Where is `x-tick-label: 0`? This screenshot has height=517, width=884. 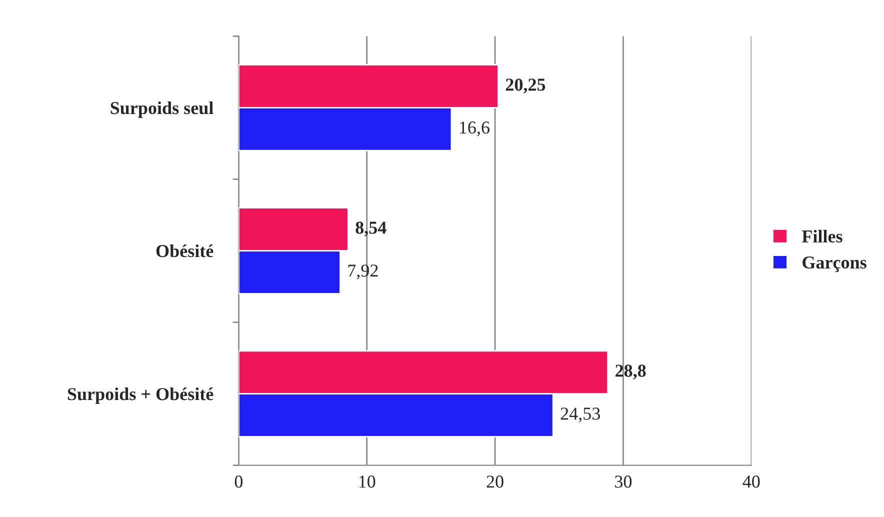 x-tick-label: 0 is located at coordinates (238, 482).